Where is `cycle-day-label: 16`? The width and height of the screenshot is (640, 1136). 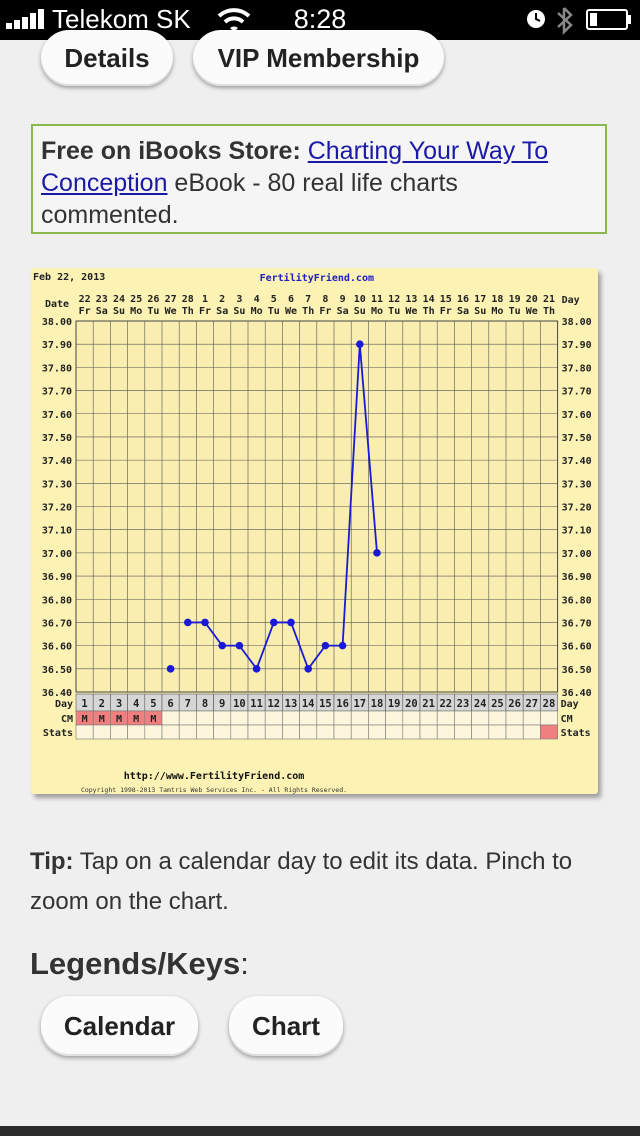
cycle-day-label: 16 is located at coordinates (342, 704).